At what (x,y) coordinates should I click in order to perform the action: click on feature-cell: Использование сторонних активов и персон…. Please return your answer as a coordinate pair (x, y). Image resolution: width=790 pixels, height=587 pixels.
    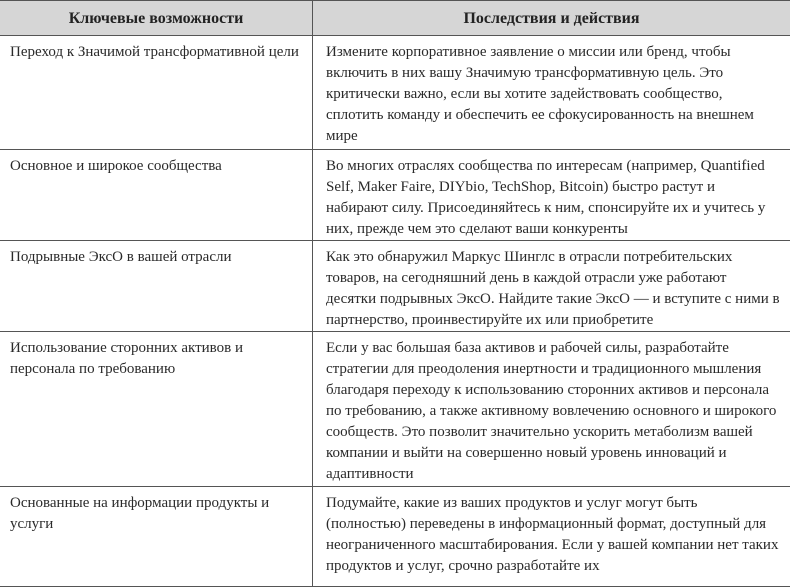
    Looking at the image, I should click on (156, 409).